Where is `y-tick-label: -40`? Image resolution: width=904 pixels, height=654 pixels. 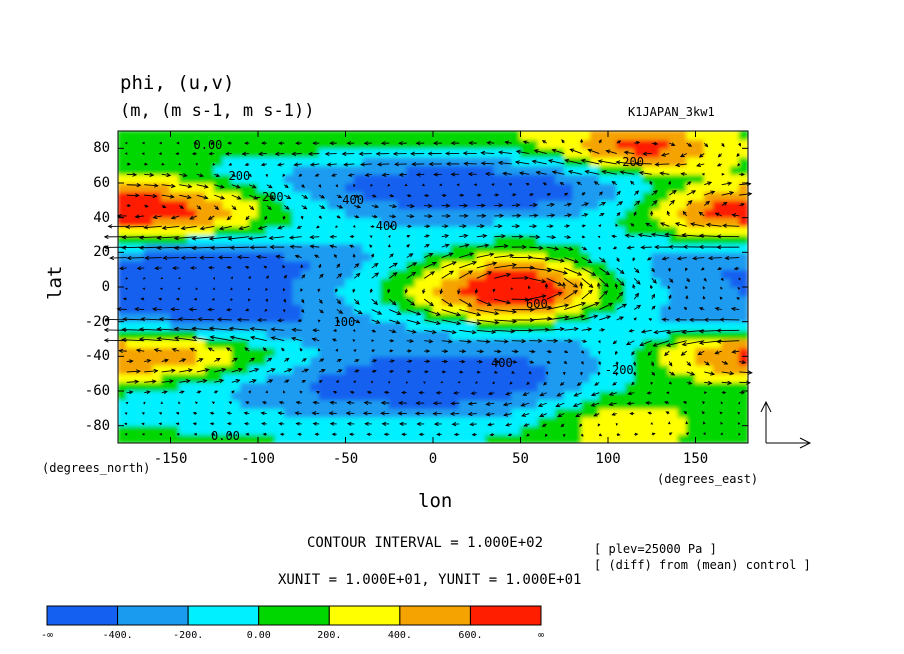
y-tick-label: -40 is located at coordinates (97, 356).